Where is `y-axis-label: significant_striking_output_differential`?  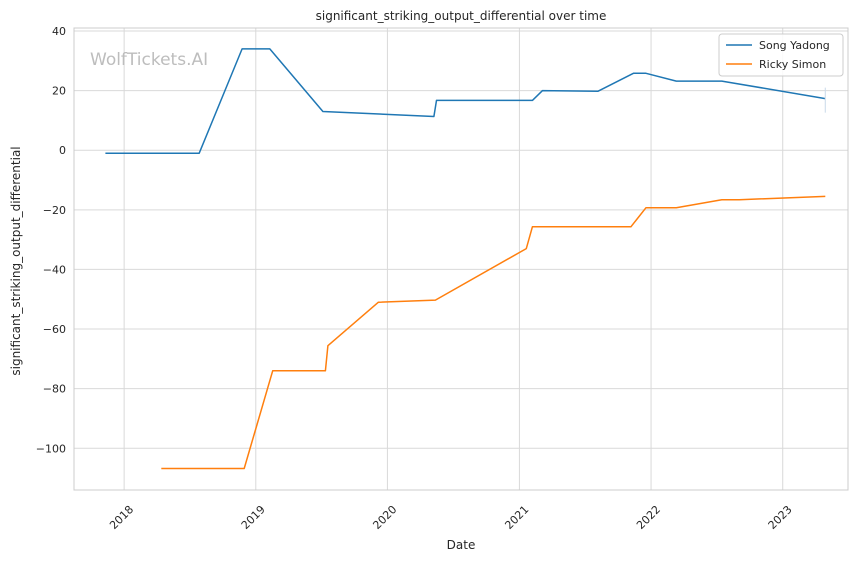 y-axis-label: significant_striking_output_differential is located at coordinates (16, 260).